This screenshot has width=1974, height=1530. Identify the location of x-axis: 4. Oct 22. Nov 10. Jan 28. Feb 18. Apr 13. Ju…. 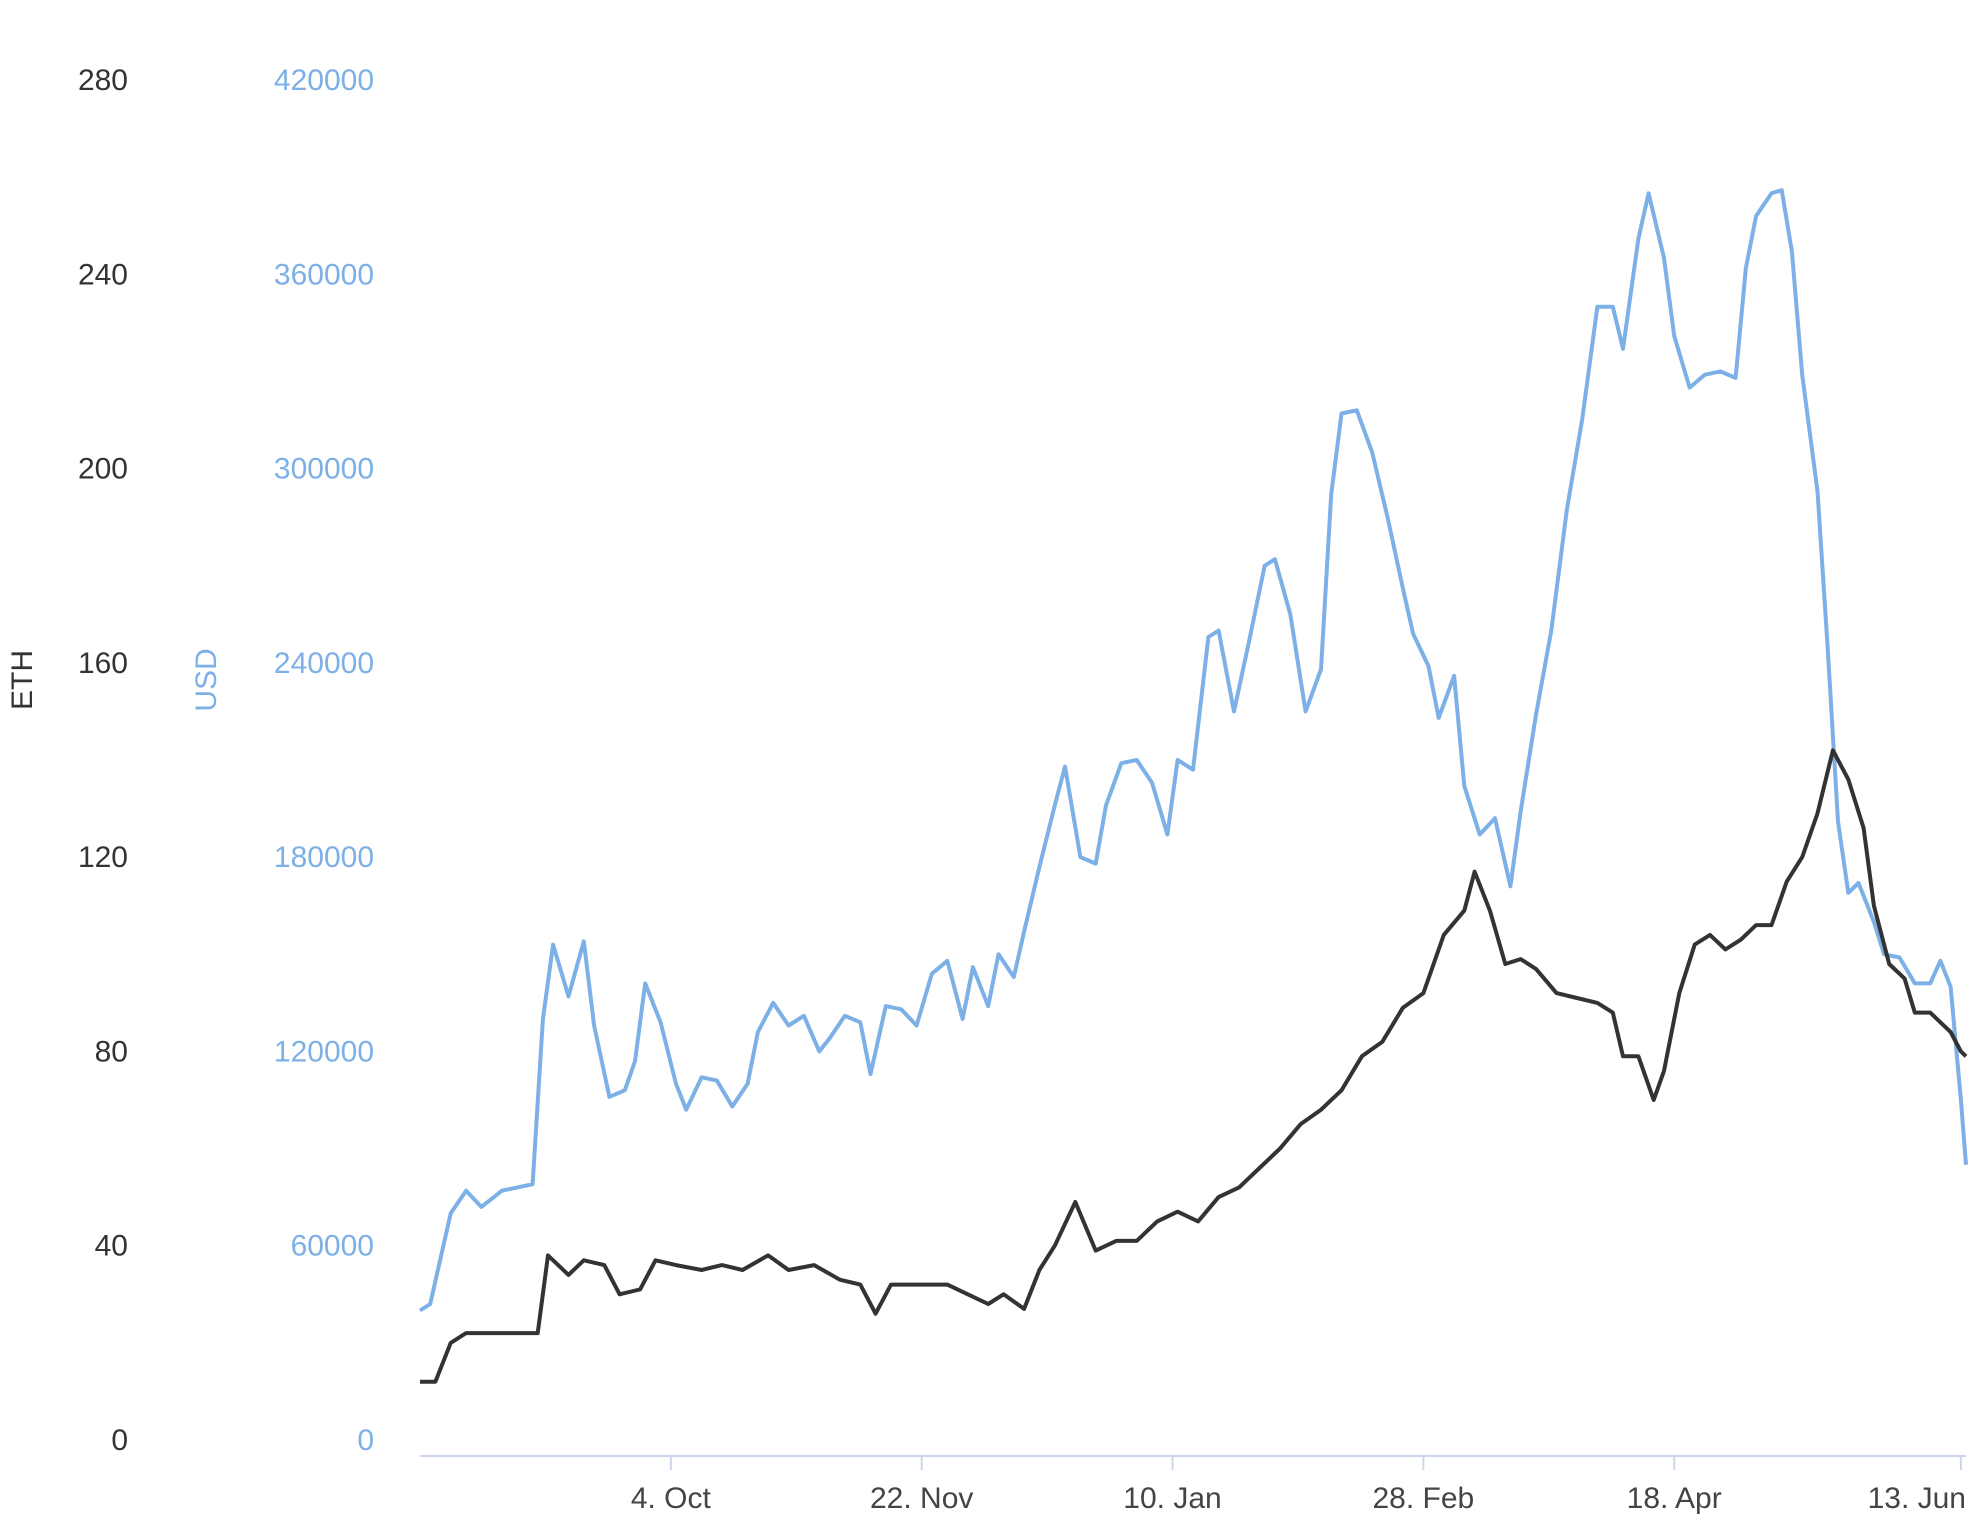
(1298, 1485).